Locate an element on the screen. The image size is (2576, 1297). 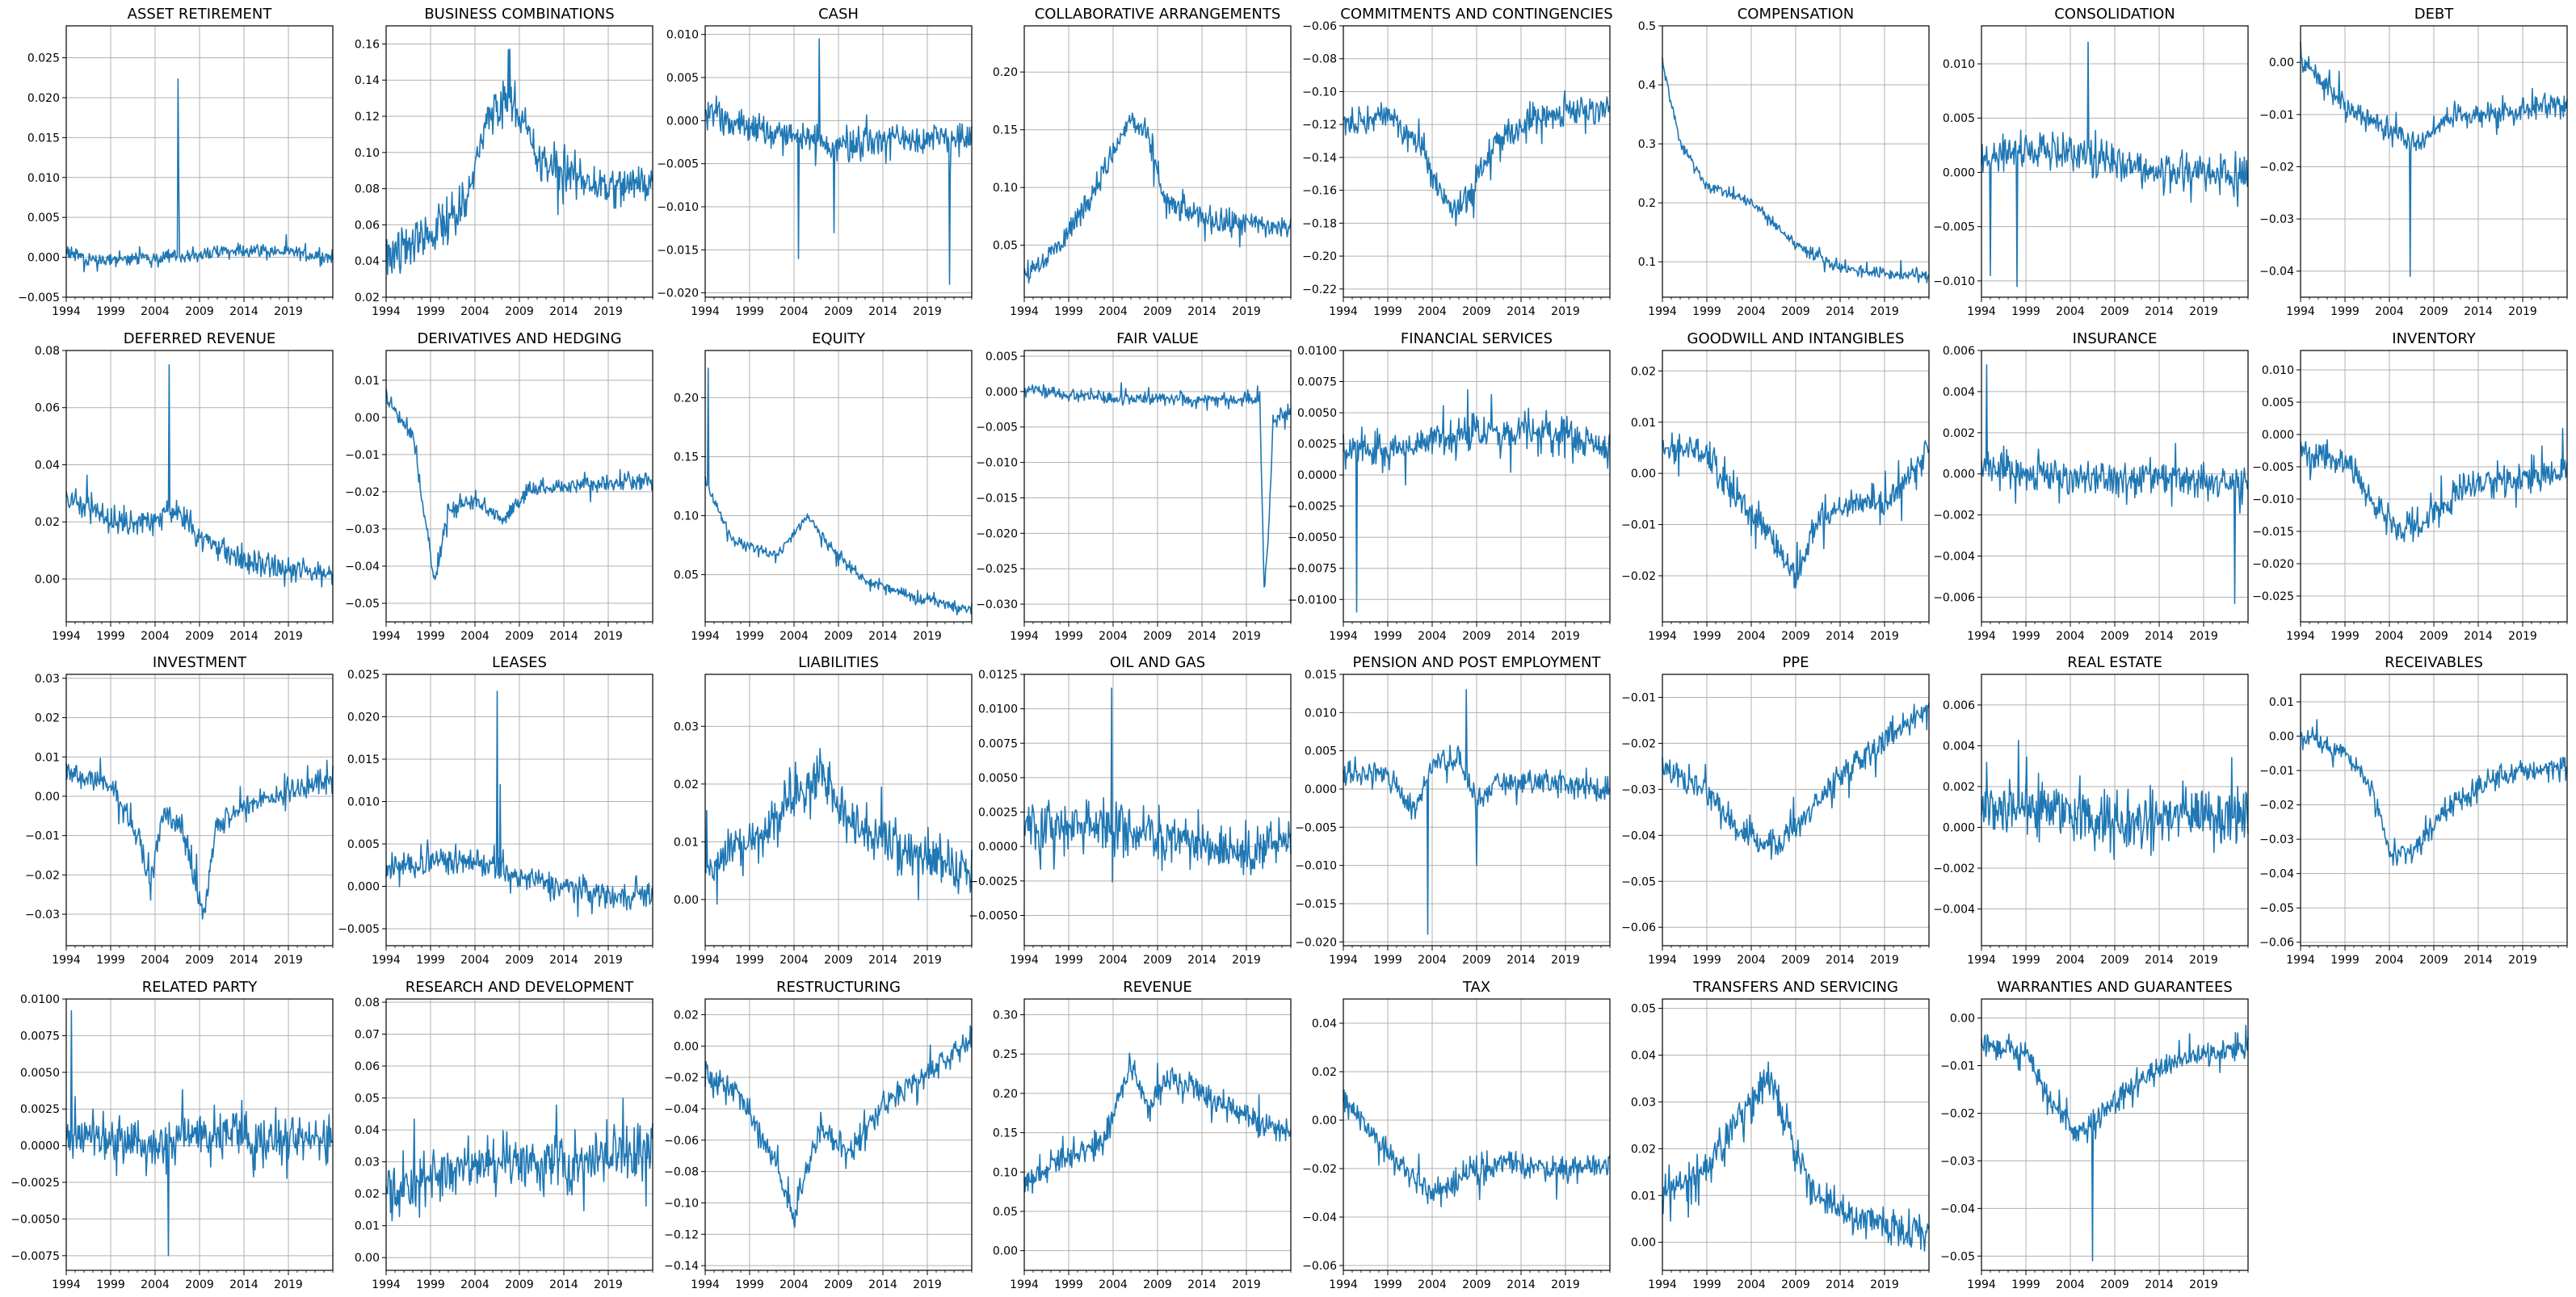
y-tick-label: −0.16 is located at coordinates (1319, 191).